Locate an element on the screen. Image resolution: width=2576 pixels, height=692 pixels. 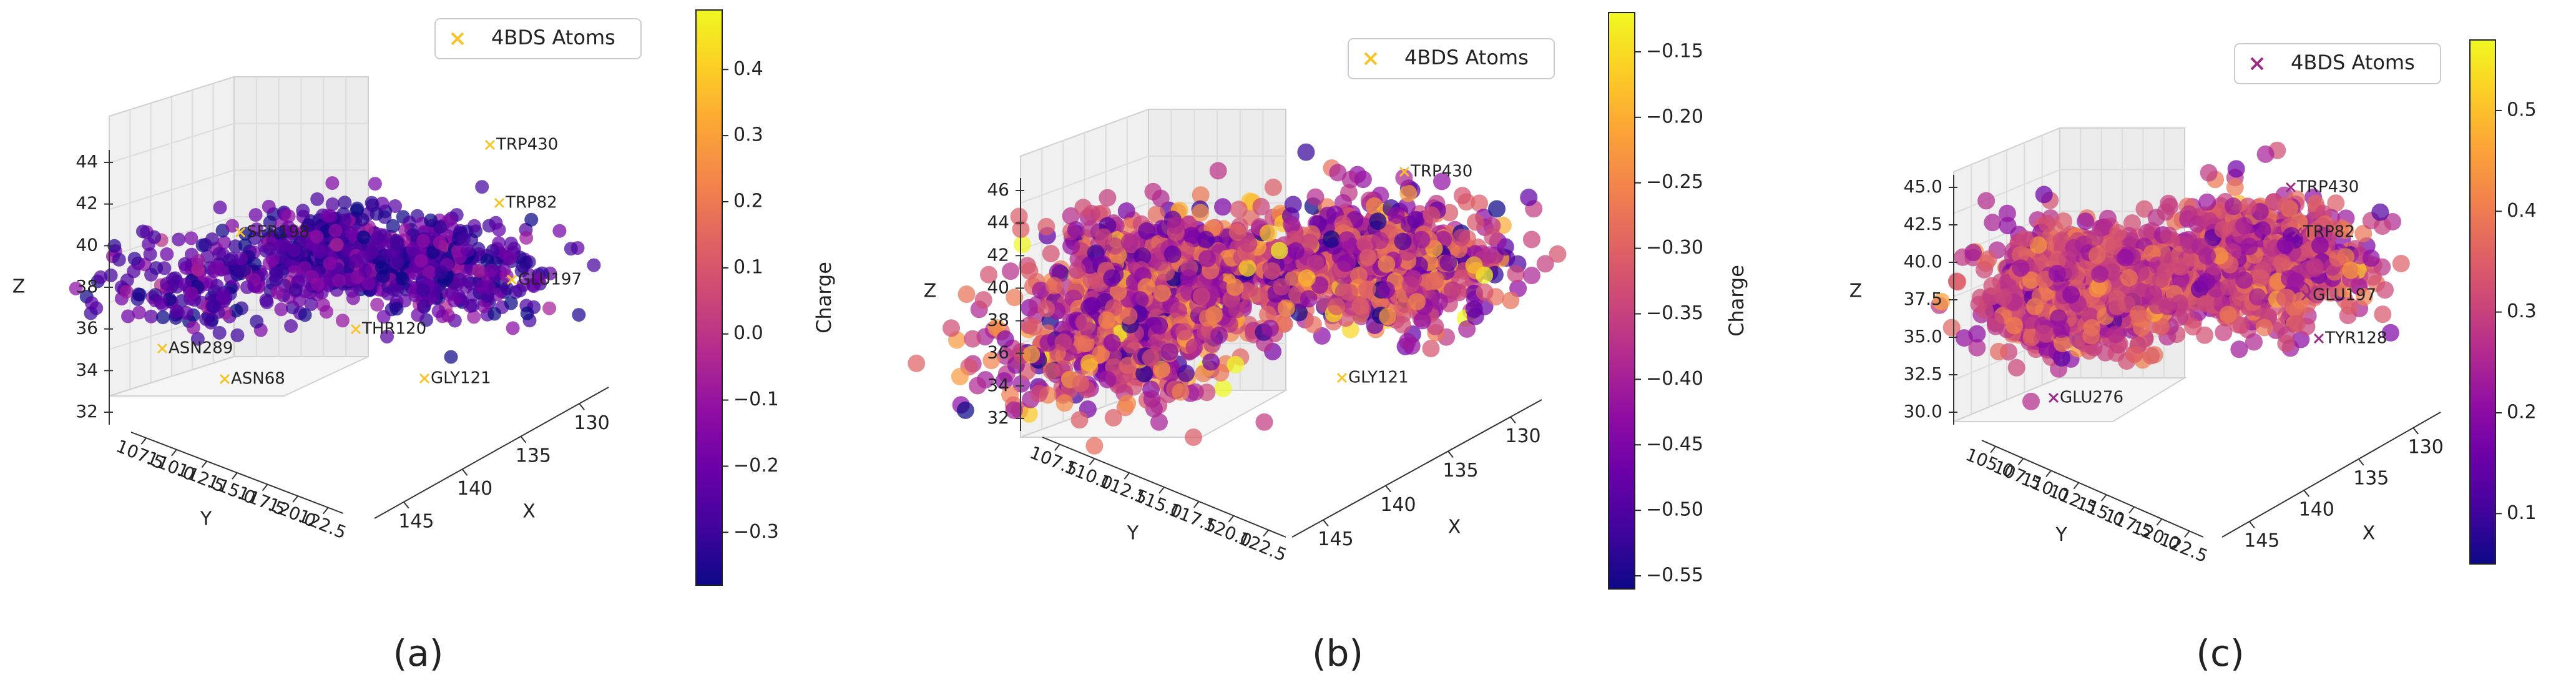
panel-label: (a) is located at coordinates (418, 653).